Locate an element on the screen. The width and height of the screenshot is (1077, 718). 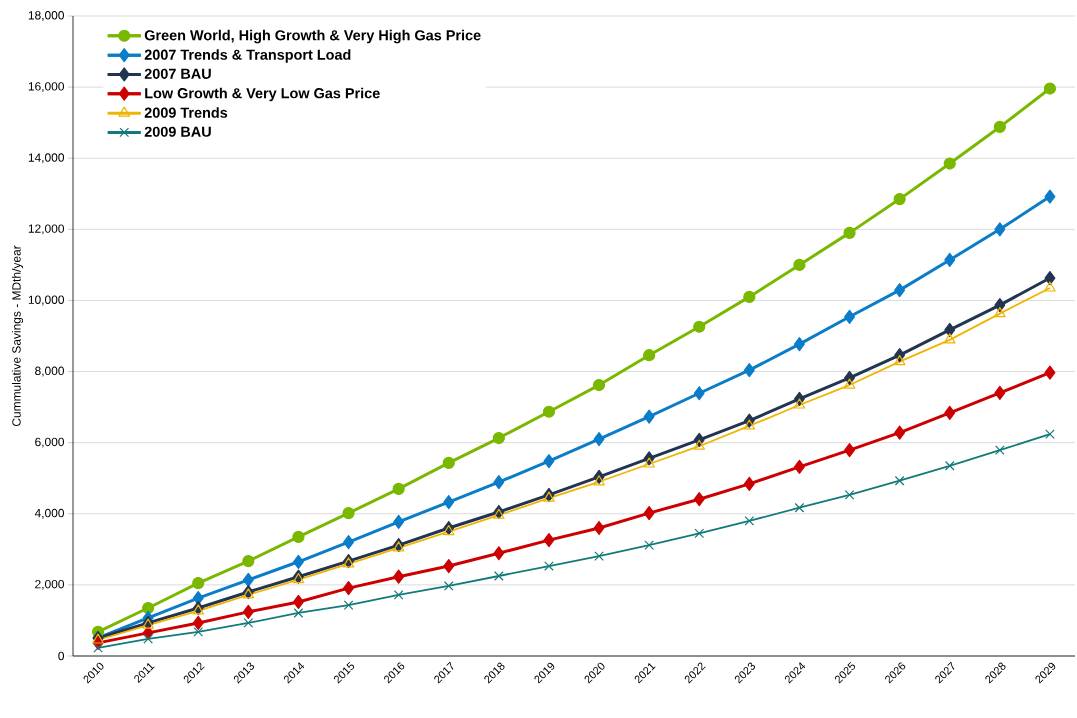
y-tick-label: 6,000 is located at coordinates (50, 442).